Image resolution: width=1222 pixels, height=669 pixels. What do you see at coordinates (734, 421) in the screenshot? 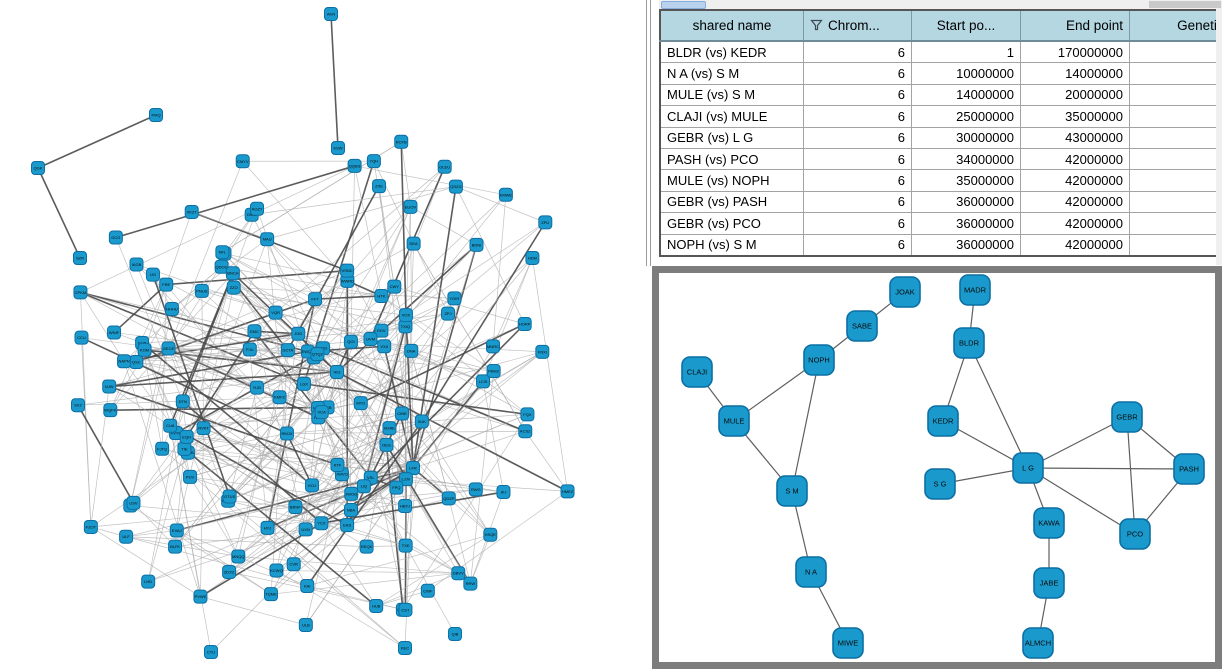
I see `result-node: MULE` at bounding box center [734, 421].